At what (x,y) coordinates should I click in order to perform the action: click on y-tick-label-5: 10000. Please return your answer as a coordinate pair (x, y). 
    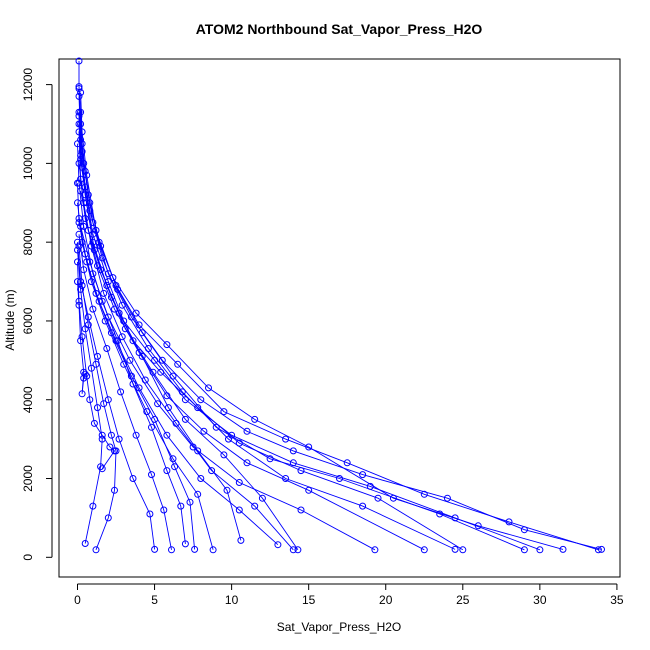
    Looking at the image, I should click on (28, 163).